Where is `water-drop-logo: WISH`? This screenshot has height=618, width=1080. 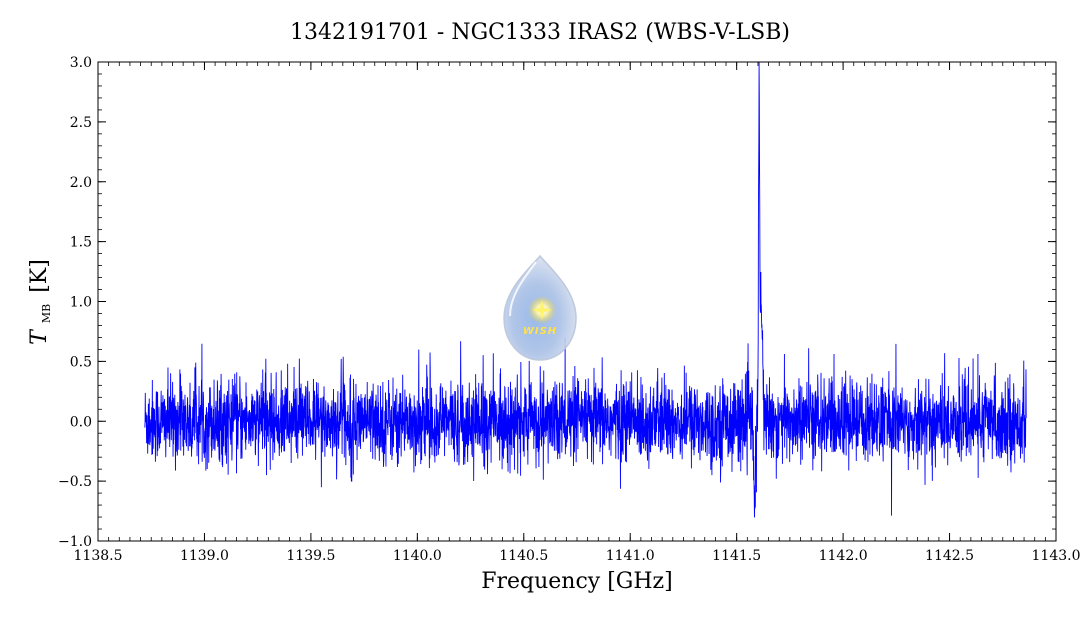
water-drop-logo: WISH is located at coordinates (540, 307).